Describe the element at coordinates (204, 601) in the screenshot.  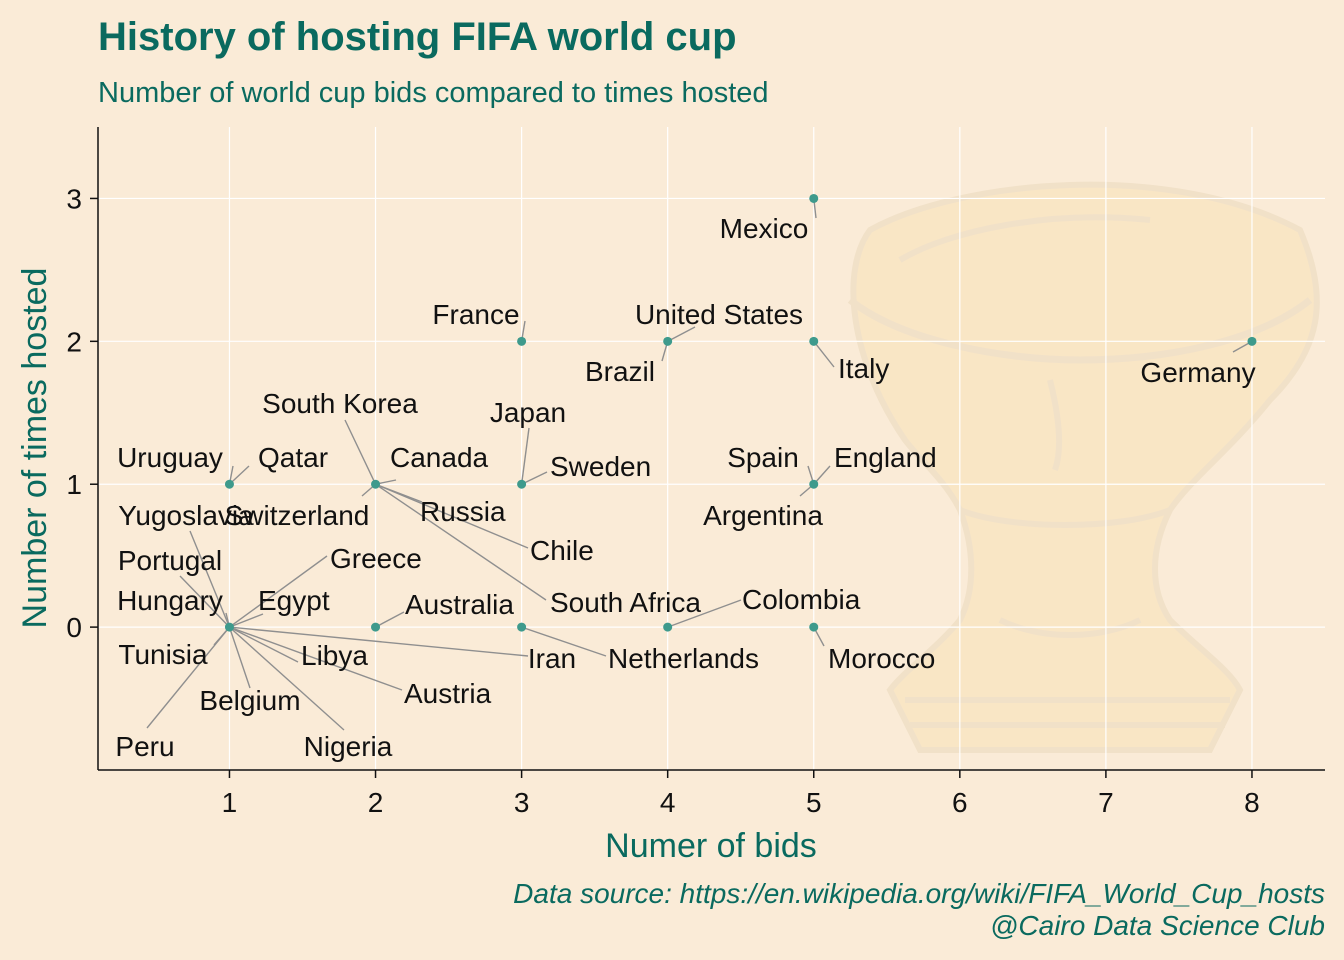
I see `leader-line-portugal` at that location.